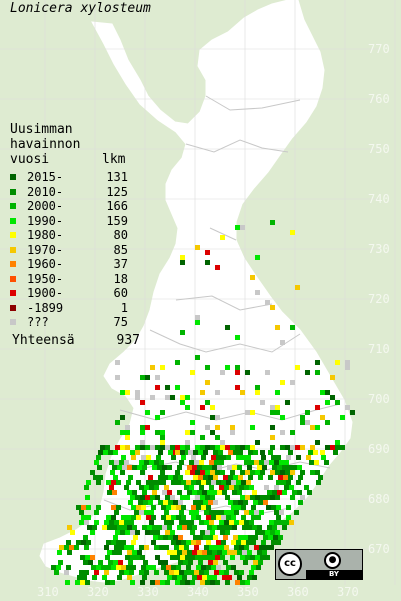  I want to click on legend-count: 125, so click(117, 191).